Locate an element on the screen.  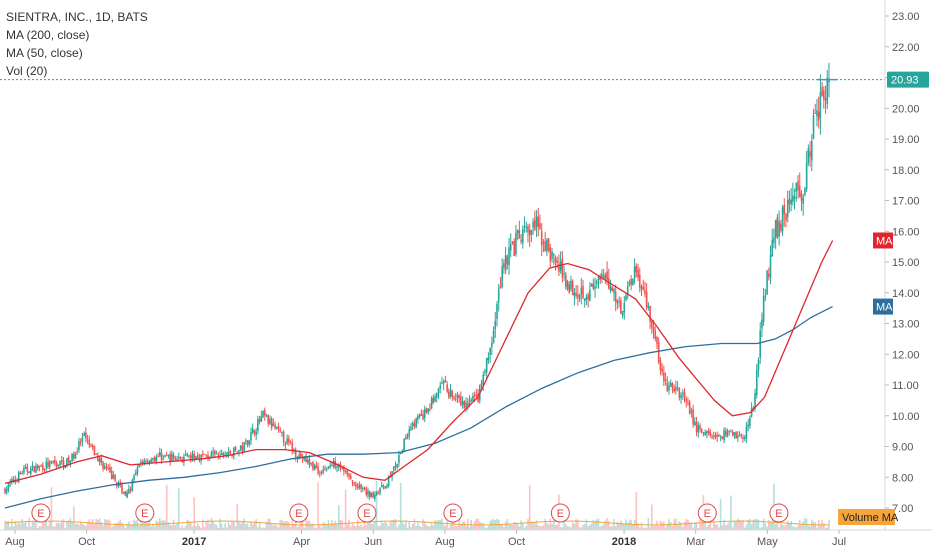
earnings-marker-circle is located at coordinates (779, 513).